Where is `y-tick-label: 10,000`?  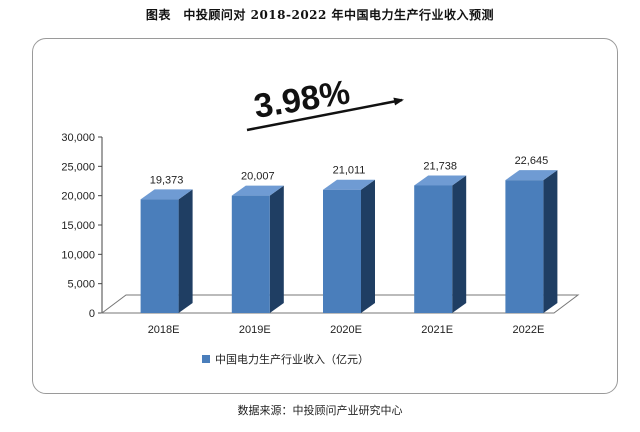
y-tick-label: 10,000 is located at coordinates (78, 255).